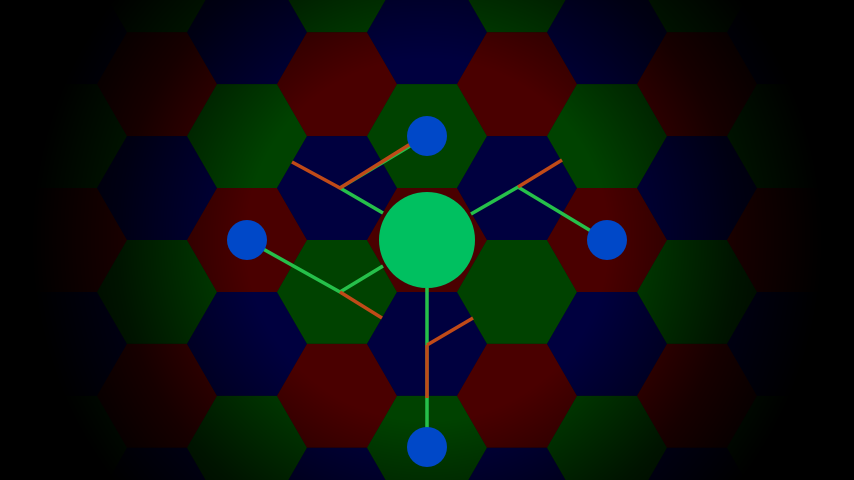  Describe the element at coordinates (427, 240) in the screenshot. I see `hub-circle` at that location.